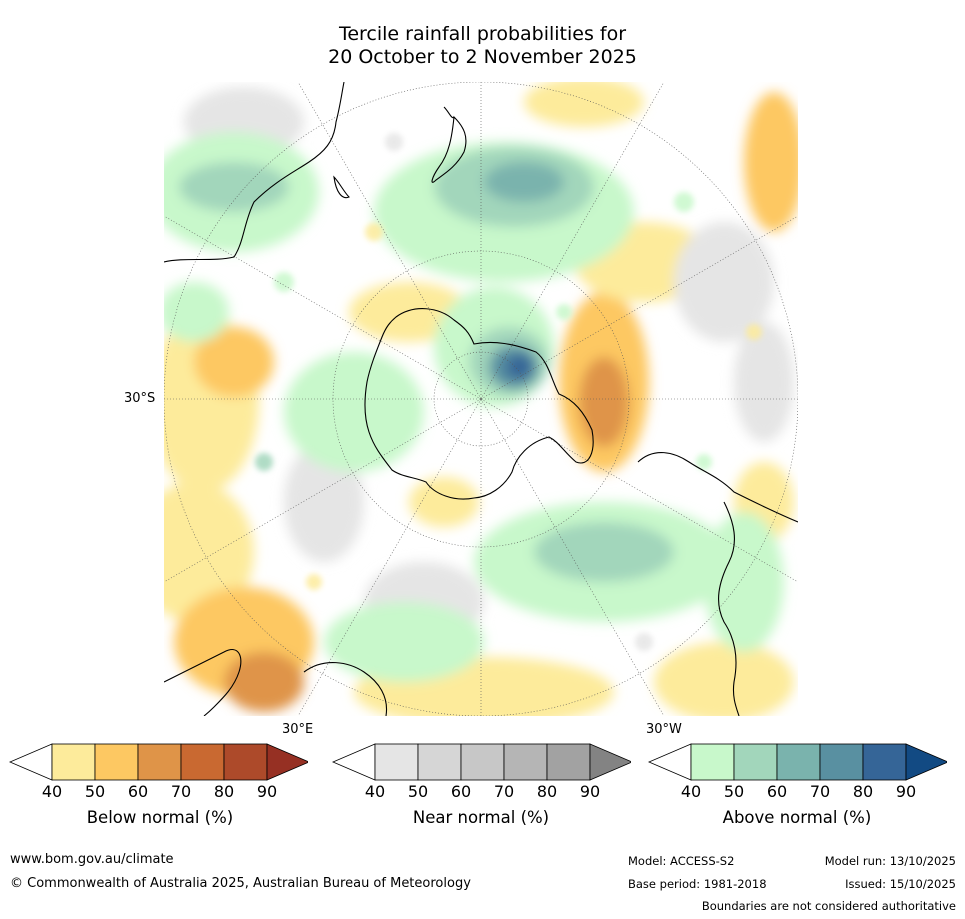 This screenshot has height=919, width=965. Describe the element at coordinates (92, 859) in the screenshot. I see `website-link: www.bom.gov.au/climate` at that location.